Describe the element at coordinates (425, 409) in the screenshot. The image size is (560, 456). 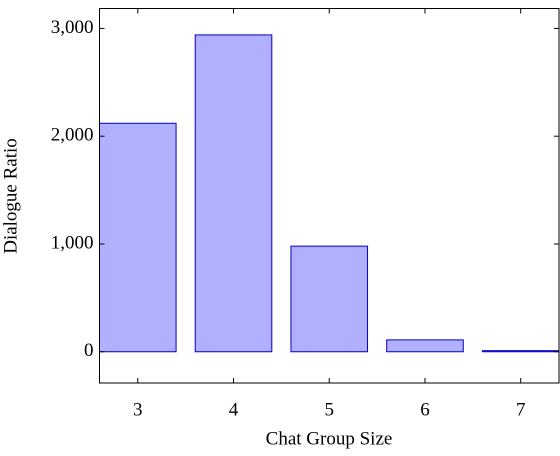
I see `x-tick-label: 6` at that location.